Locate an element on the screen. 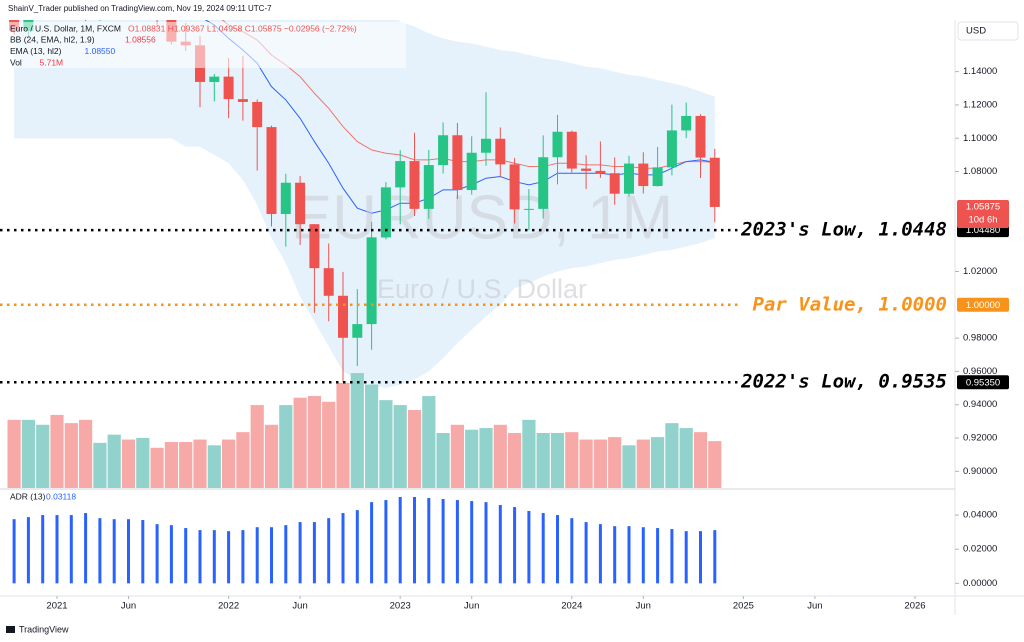  x-tick-label: 2021 is located at coordinates (56, 606).